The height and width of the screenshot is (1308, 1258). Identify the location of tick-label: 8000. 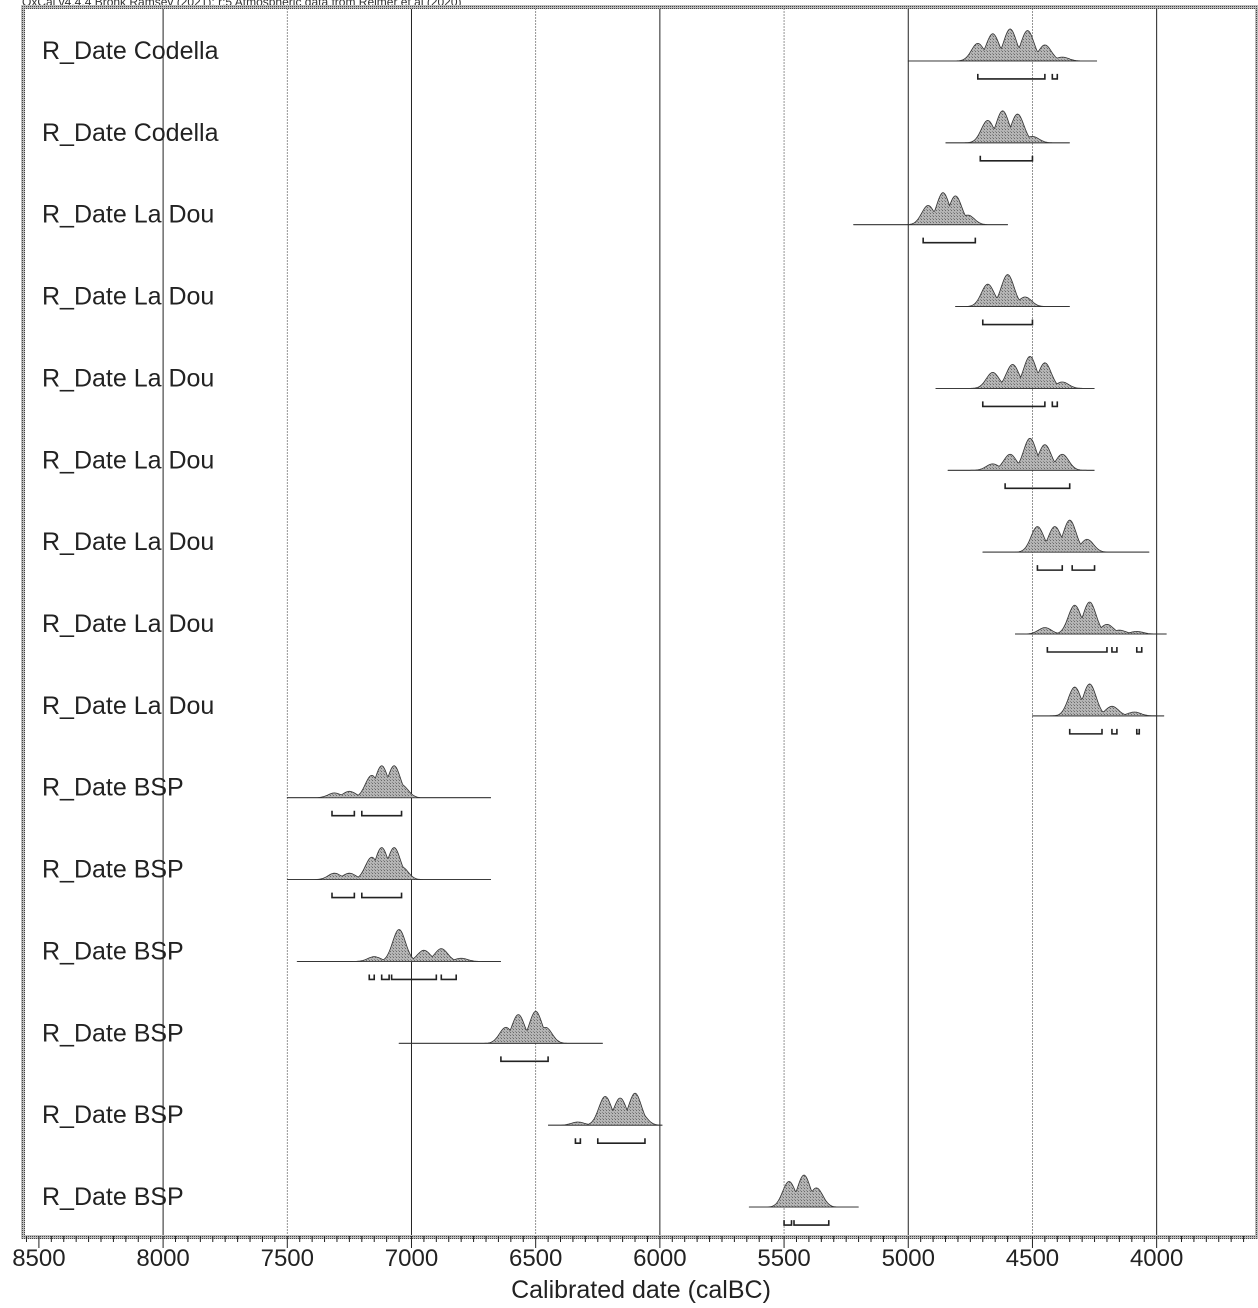
(162, 1258).